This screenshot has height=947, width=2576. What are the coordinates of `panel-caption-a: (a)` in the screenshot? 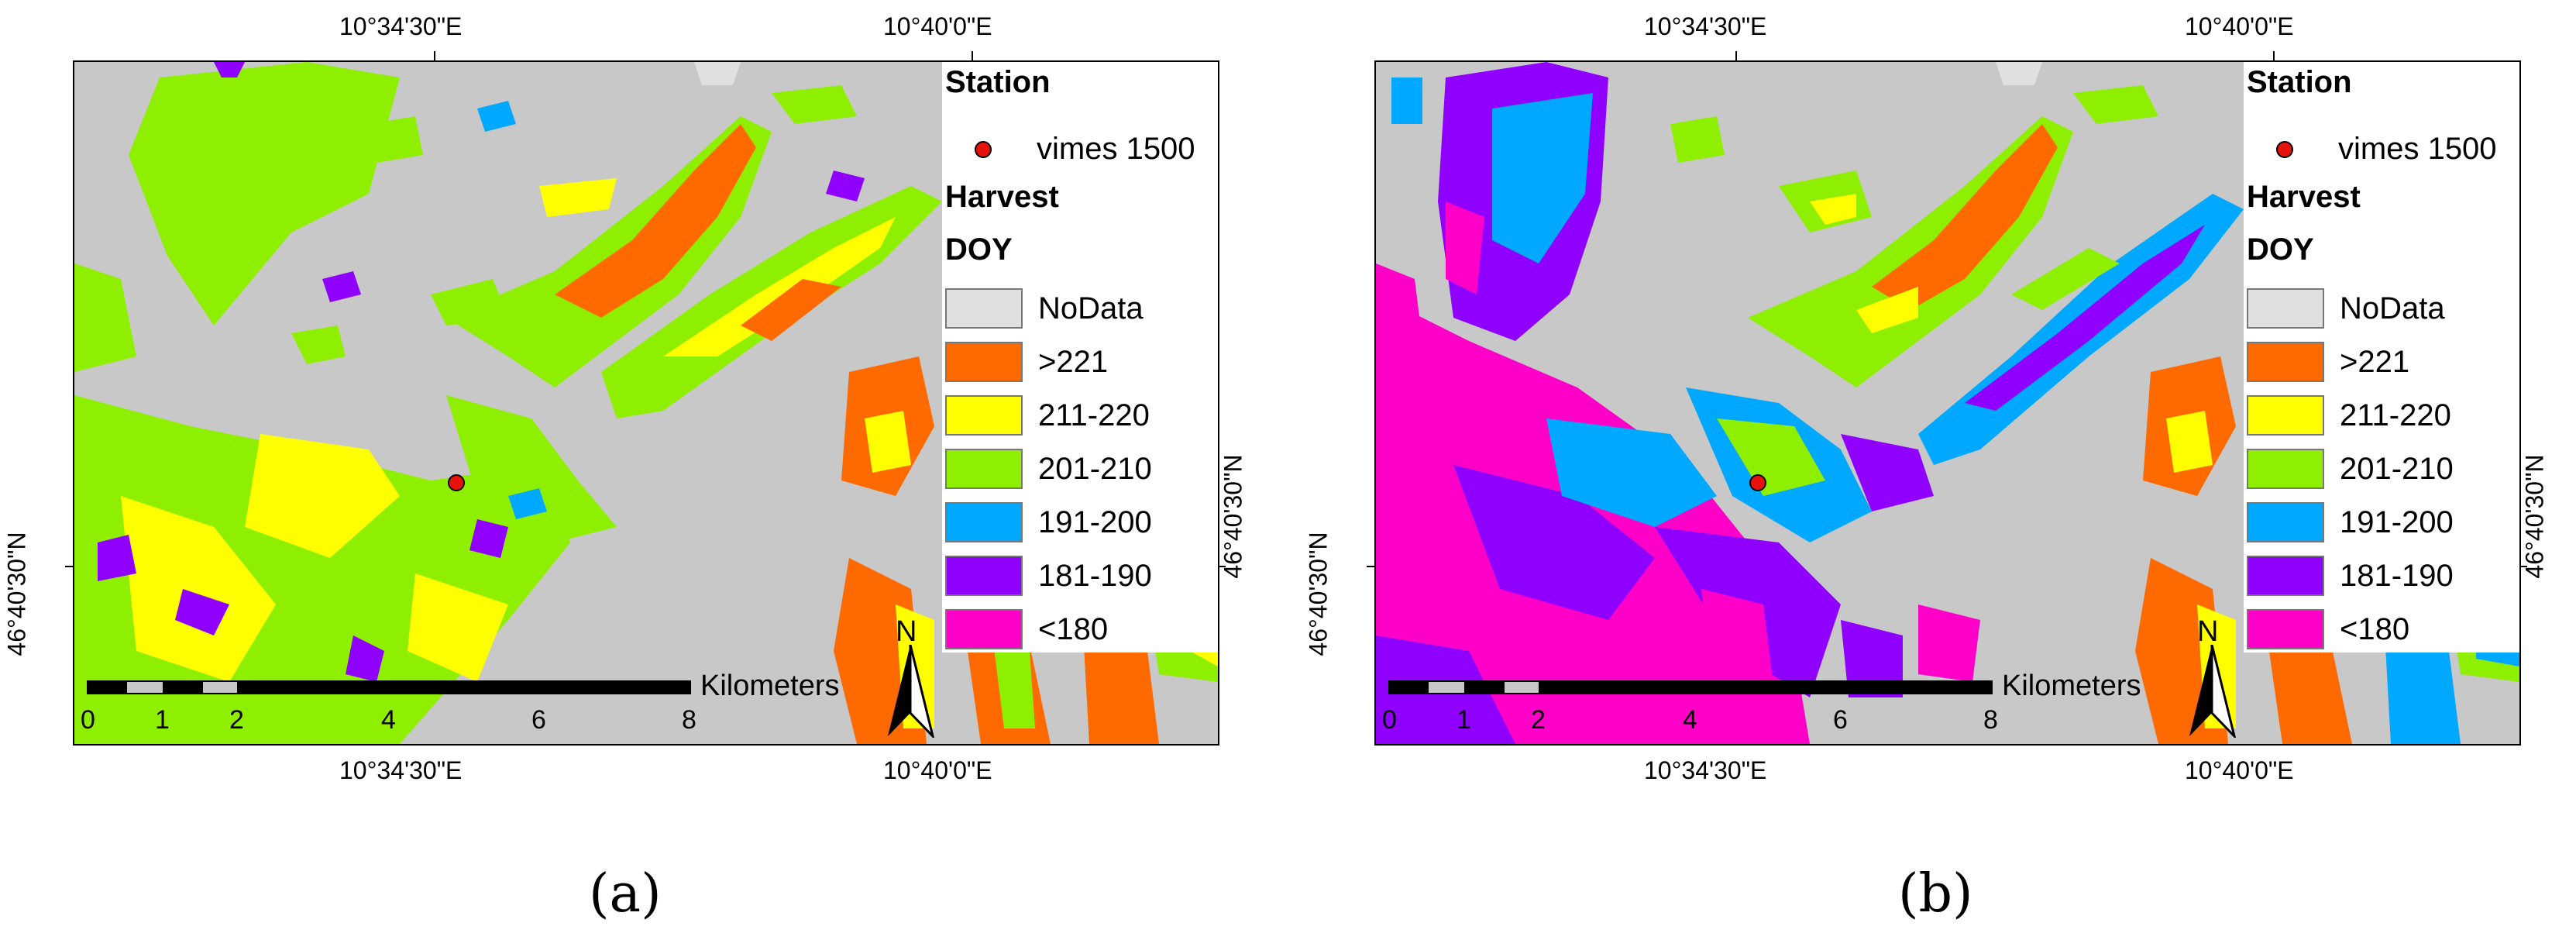 It's located at (625, 894).